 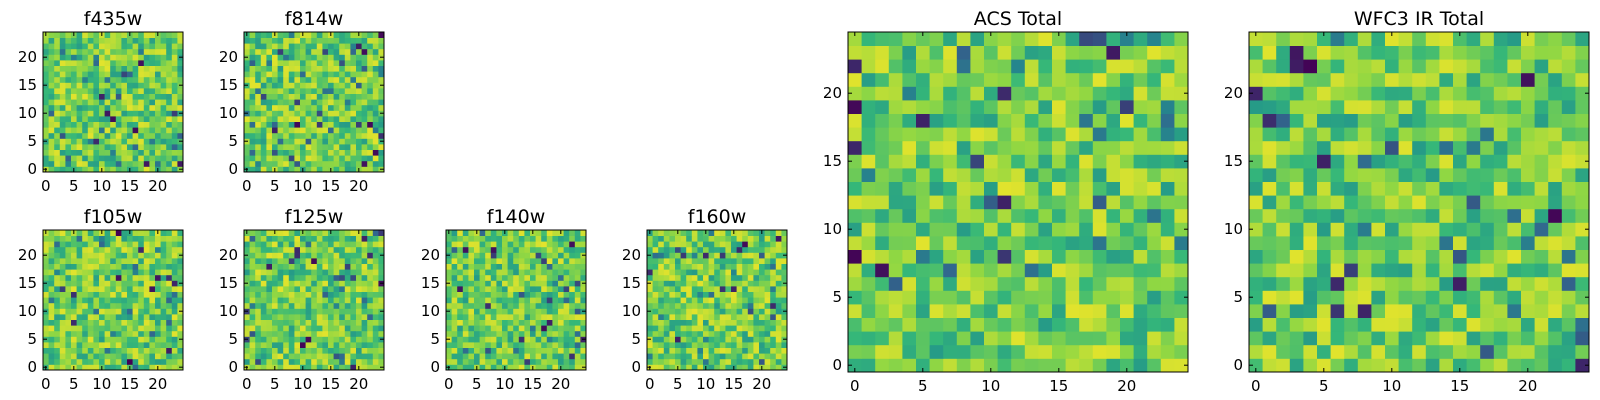 I want to click on panel-title: f125w, so click(x=314, y=217).